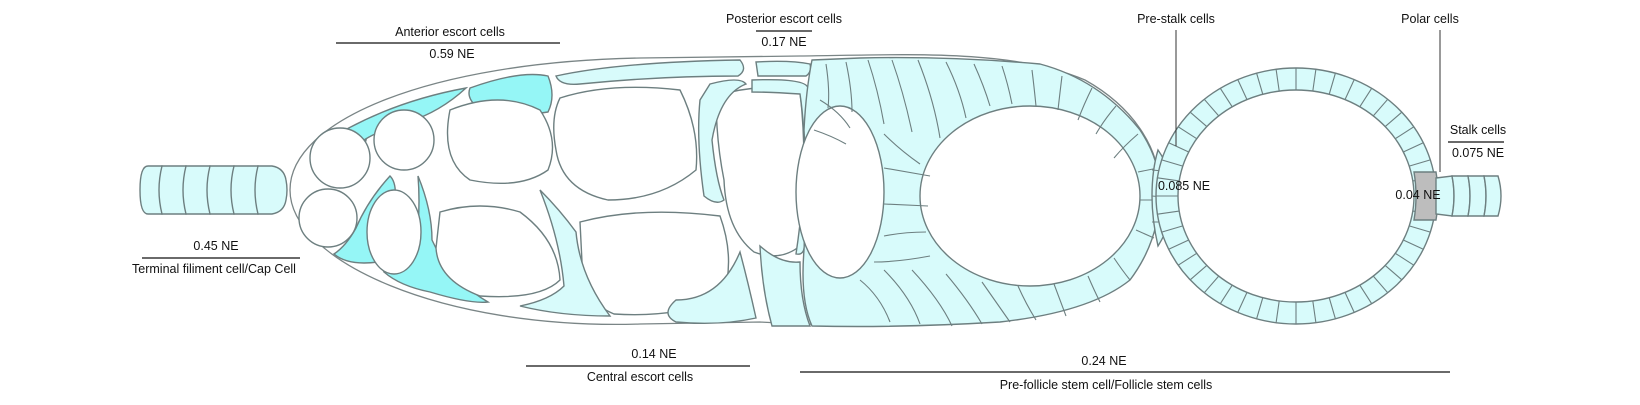 The image size is (1640, 405). Describe the element at coordinates (1468, 196) in the screenshot. I see `stalk-cells` at that location.